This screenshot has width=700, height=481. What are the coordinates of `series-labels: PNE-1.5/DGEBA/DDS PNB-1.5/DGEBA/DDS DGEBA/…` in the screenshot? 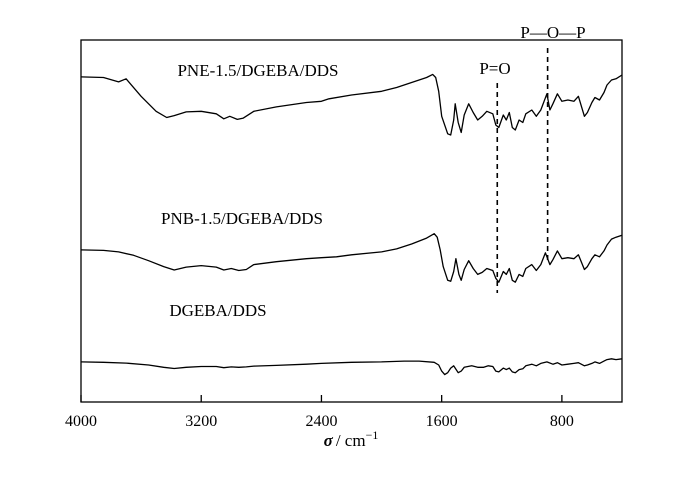 It's located at (250, 190).